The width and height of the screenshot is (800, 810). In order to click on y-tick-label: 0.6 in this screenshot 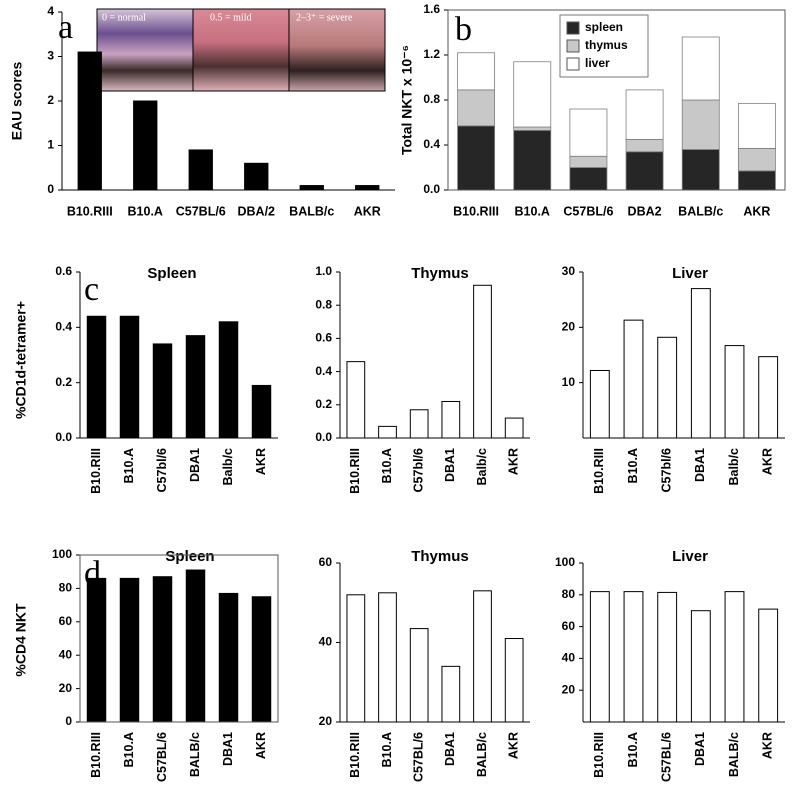, I will do `click(63, 271)`.